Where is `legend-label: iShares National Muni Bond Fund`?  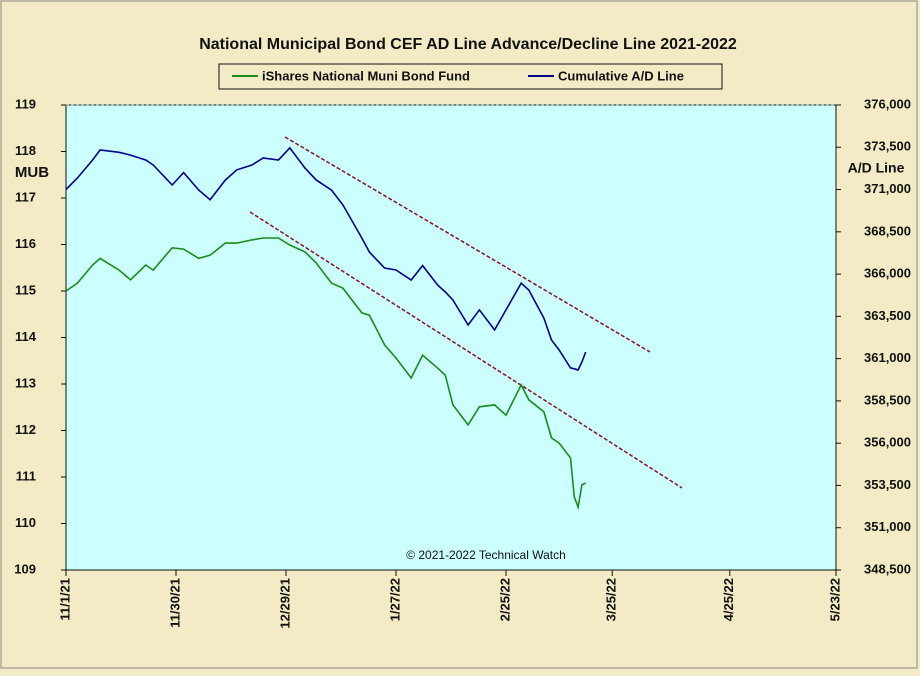 legend-label: iShares National Muni Bond Fund is located at coordinates (366, 75).